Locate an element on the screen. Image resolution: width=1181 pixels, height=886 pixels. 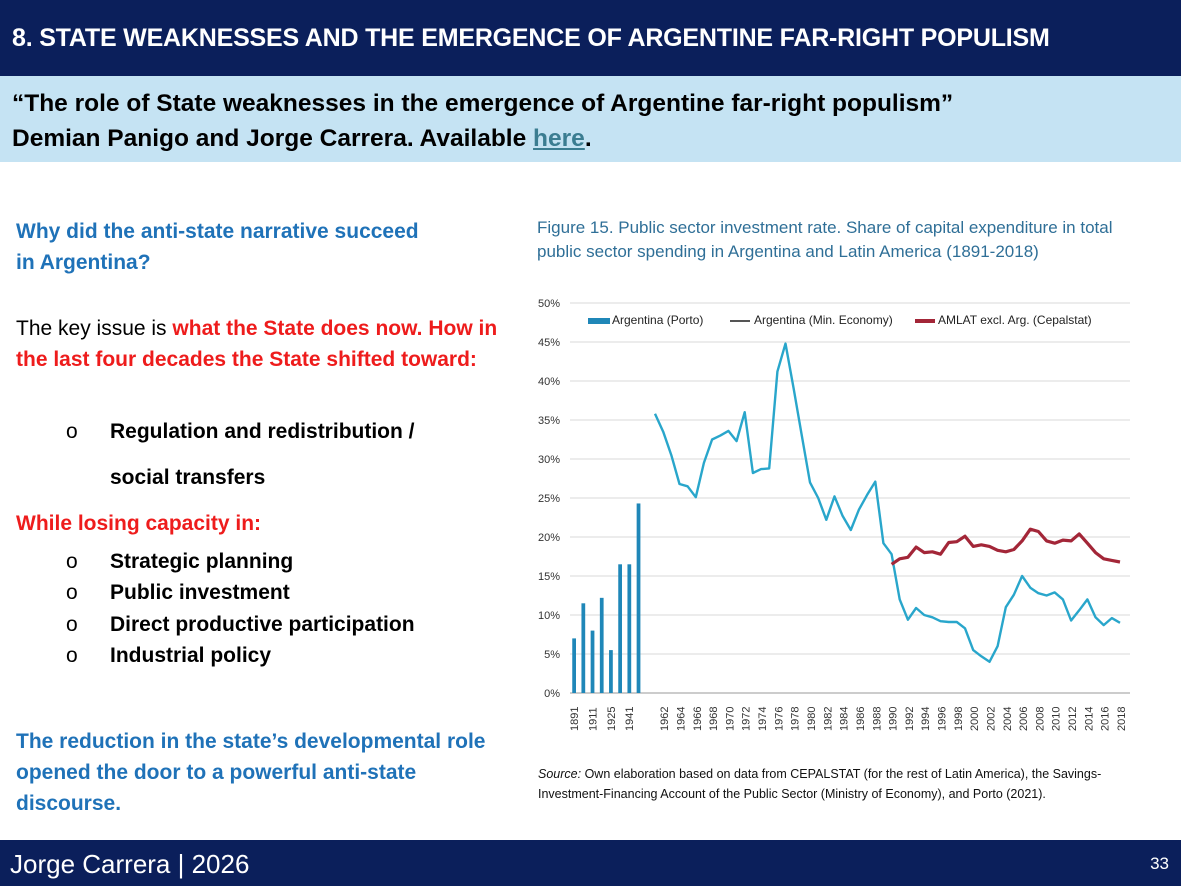
y-tick-label: 40% is located at coordinates (549, 382).